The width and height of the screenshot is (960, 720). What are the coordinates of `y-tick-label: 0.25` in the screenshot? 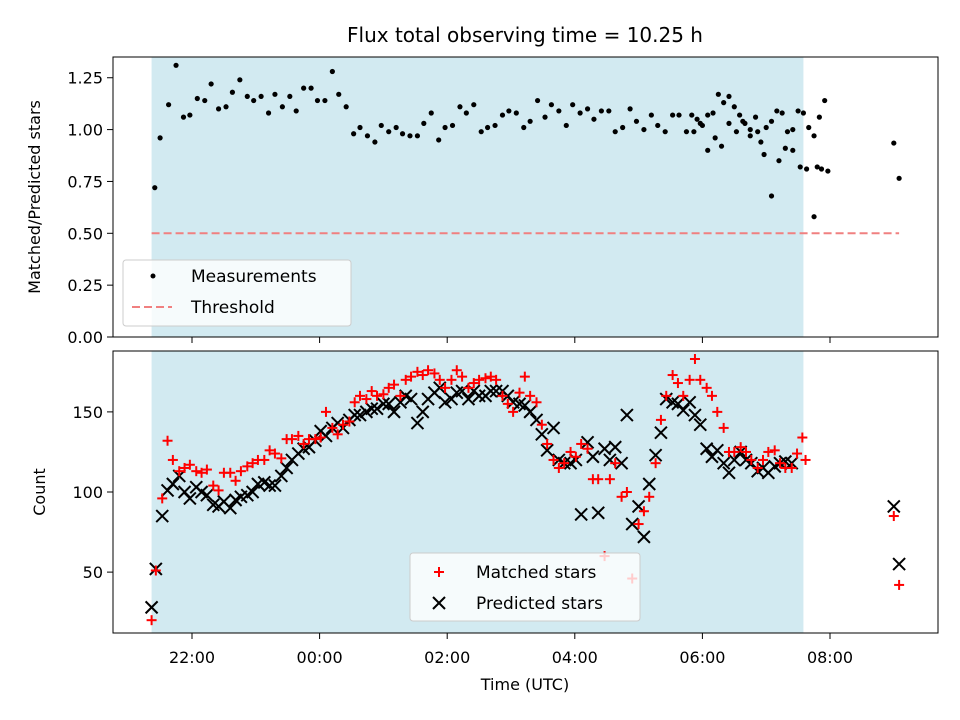 It's located at (85, 285).